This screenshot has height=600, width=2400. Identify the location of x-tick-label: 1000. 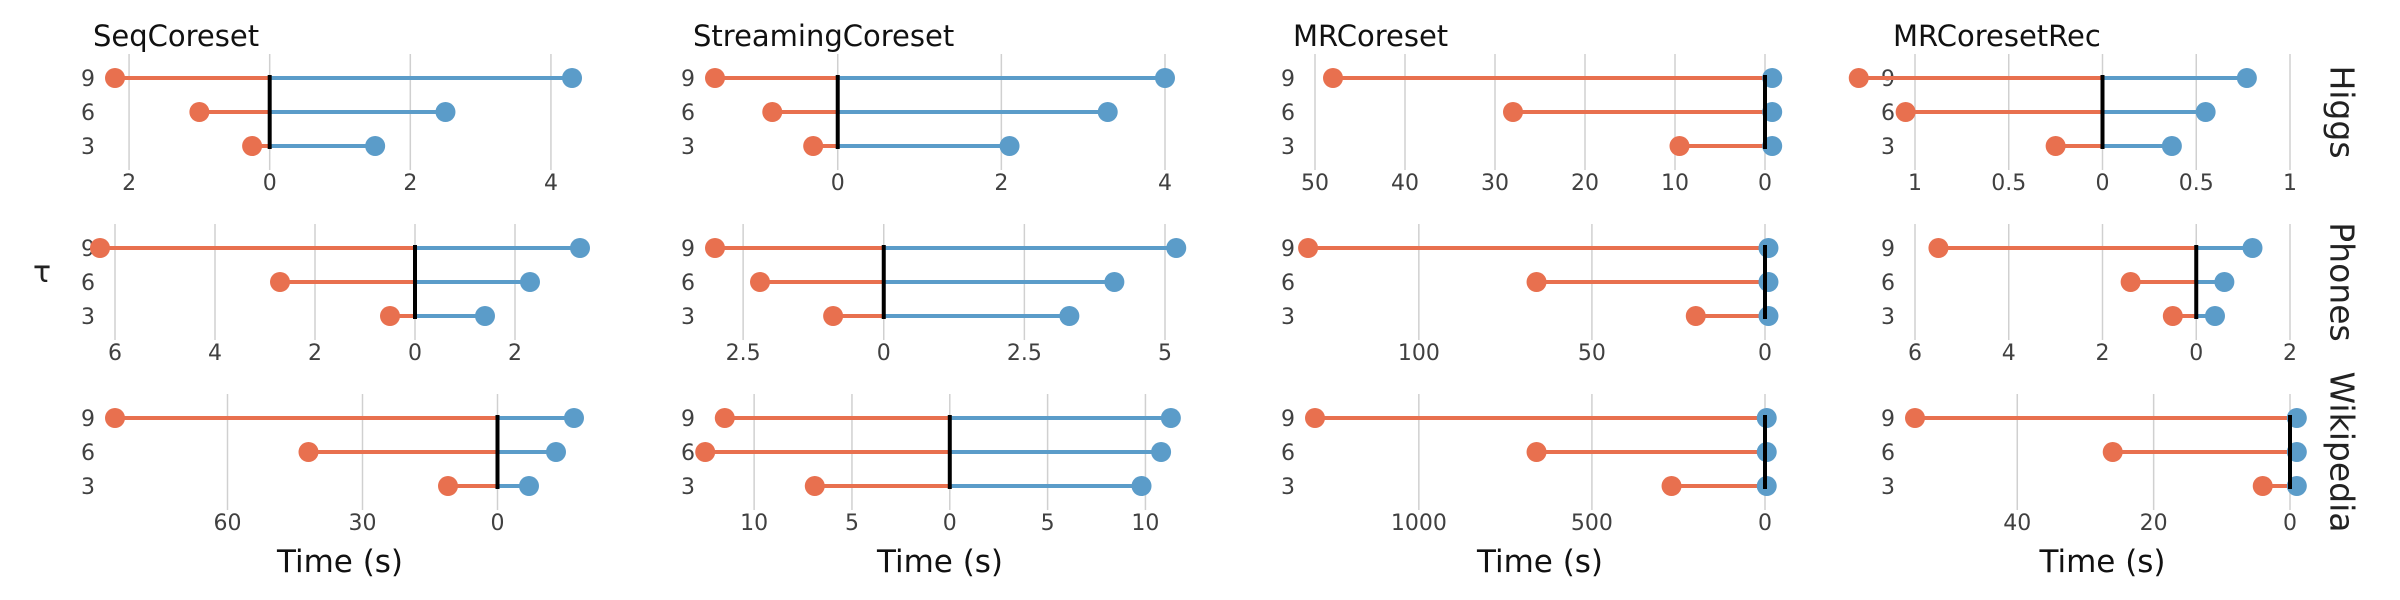
(1419, 523).